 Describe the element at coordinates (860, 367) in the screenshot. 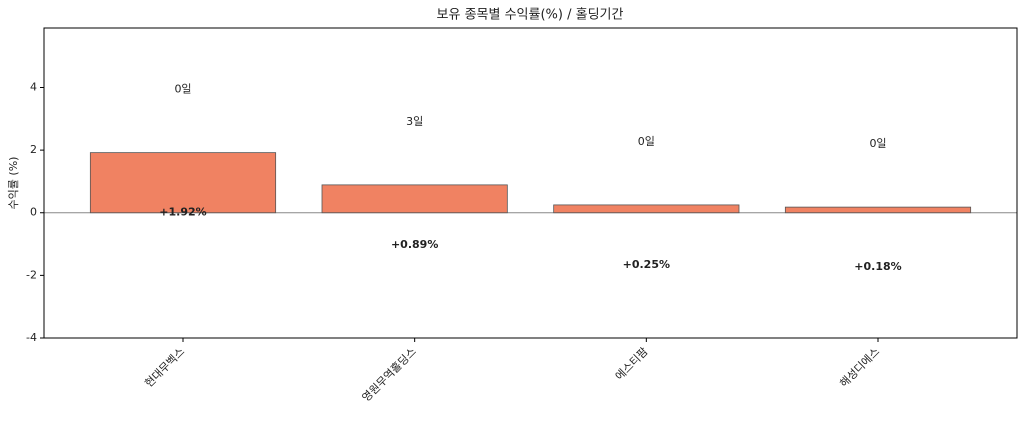

I see `x-tick-label: 해성디에스` at that location.